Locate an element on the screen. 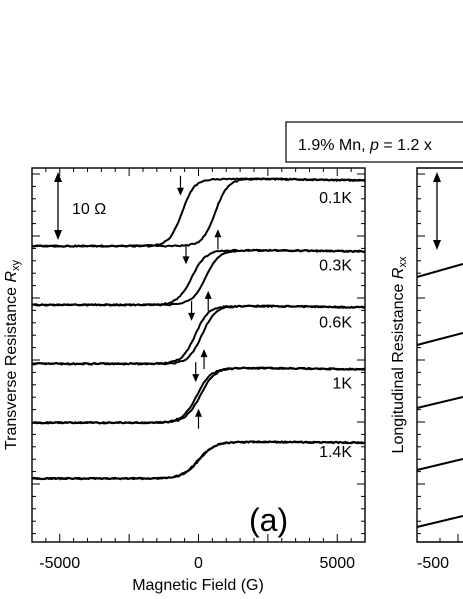 The height and width of the screenshot is (599, 463). panel-b-y-axis-label: Longitudinal Resistance Rxx is located at coordinates (399, 354).